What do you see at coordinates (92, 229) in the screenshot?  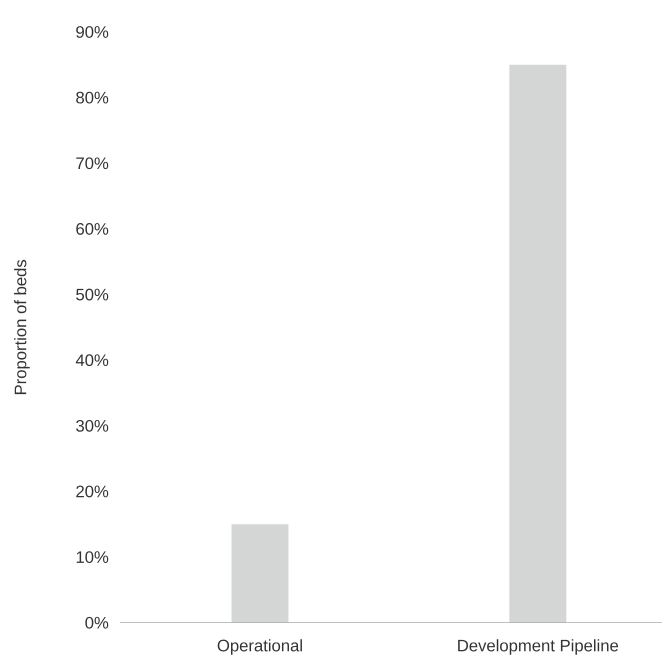 I see `y-tick-label: 60%` at bounding box center [92, 229].